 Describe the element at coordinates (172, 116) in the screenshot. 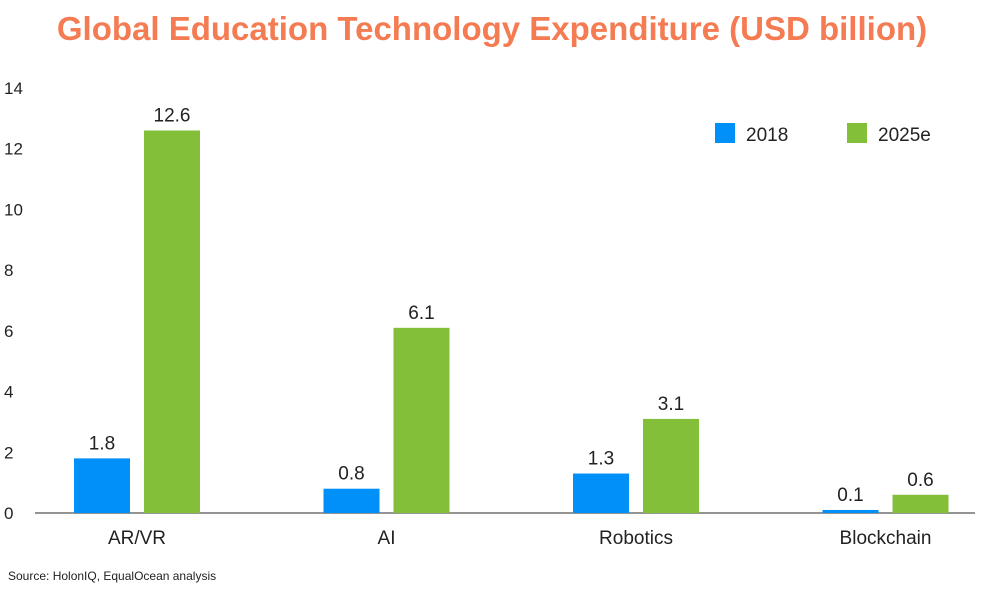

I see `data-label: 12.6` at that location.